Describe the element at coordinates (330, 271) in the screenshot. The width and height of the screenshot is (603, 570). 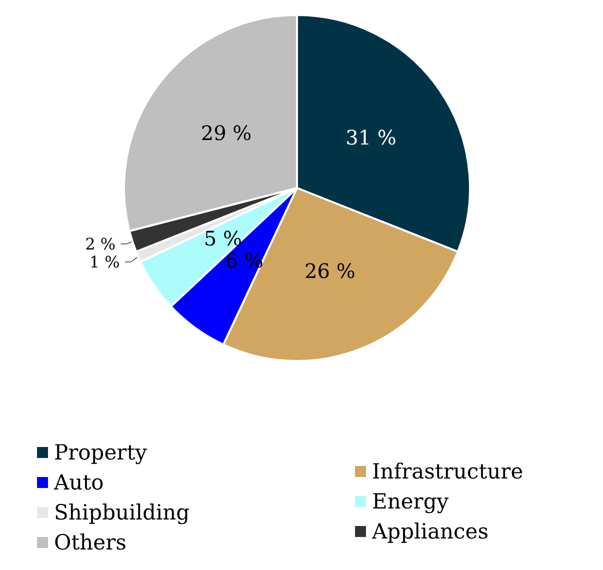
I see `data-label: 26 %` at that location.